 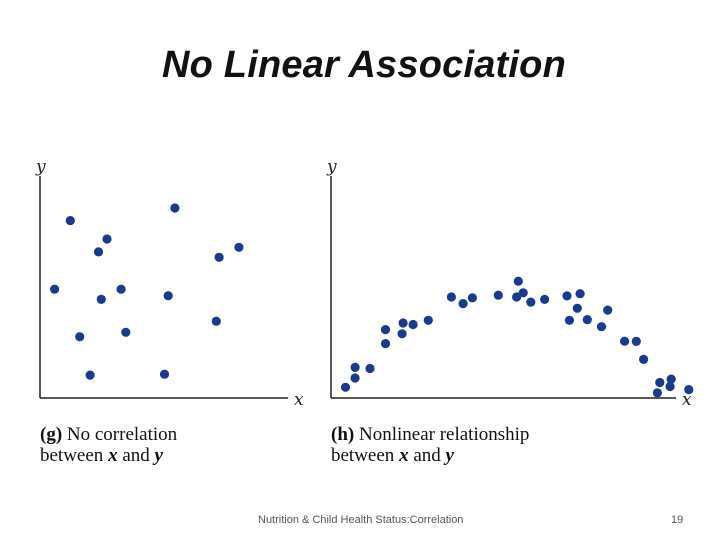 I want to click on slide-title: No Linear Association, so click(x=364, y=65).